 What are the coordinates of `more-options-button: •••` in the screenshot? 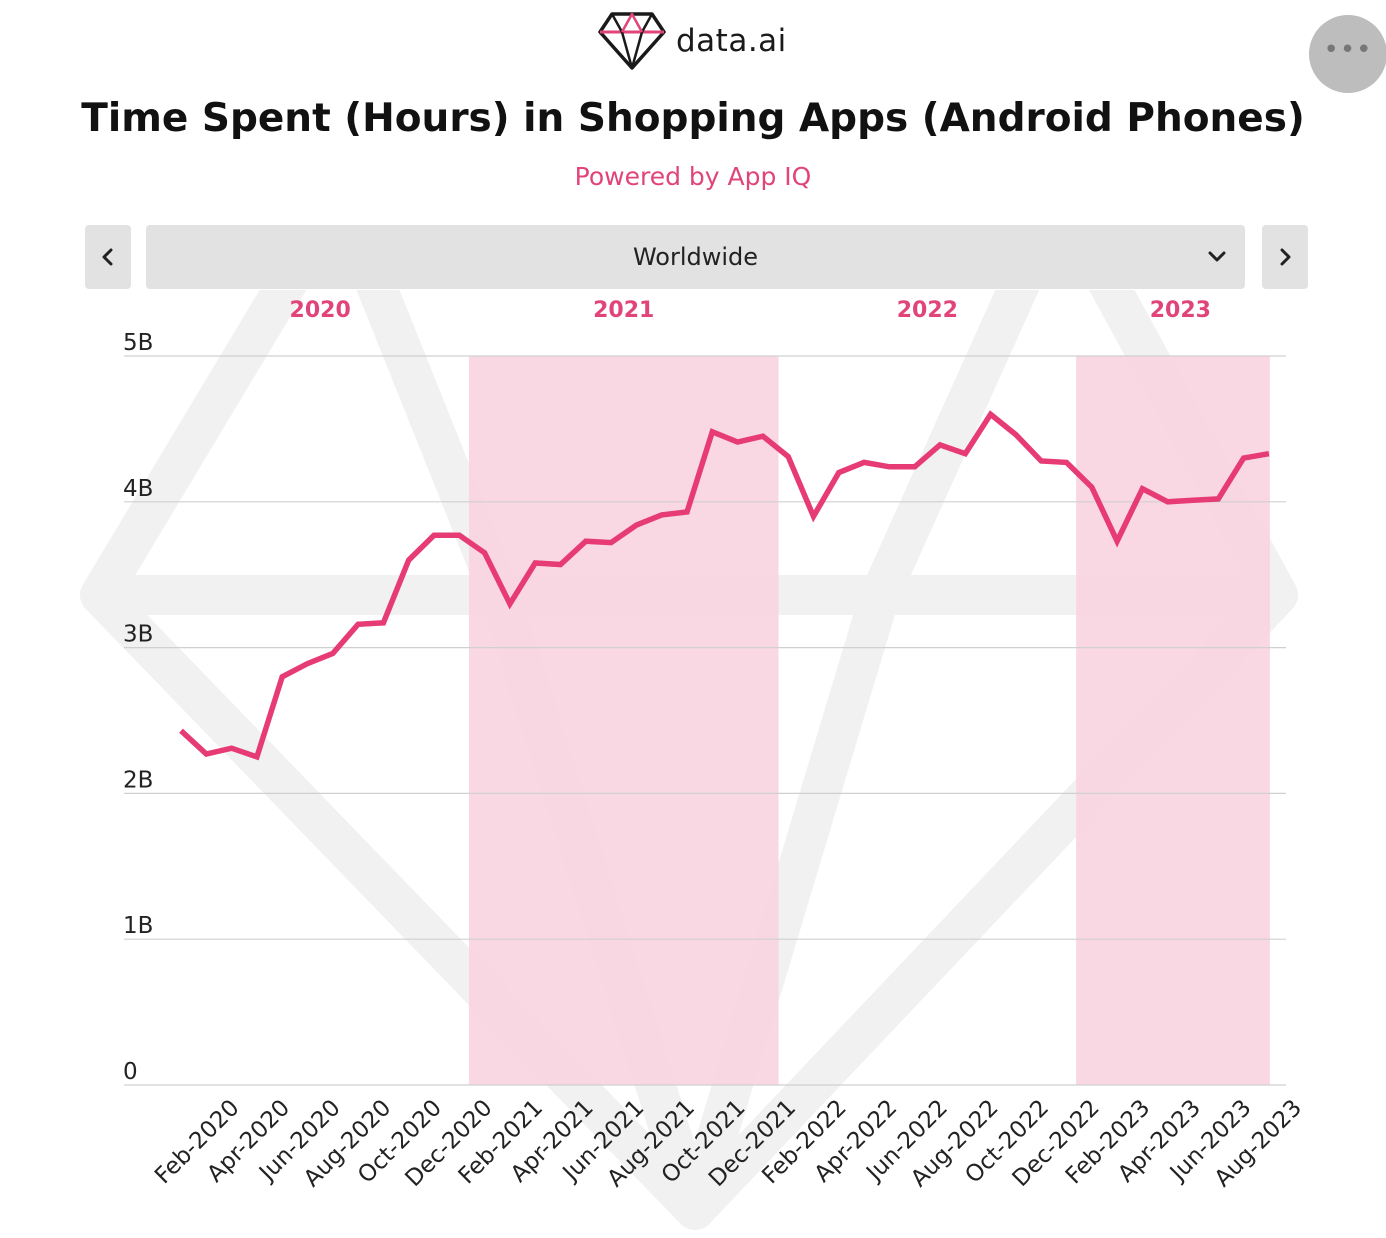 It's located at (1347, 54).